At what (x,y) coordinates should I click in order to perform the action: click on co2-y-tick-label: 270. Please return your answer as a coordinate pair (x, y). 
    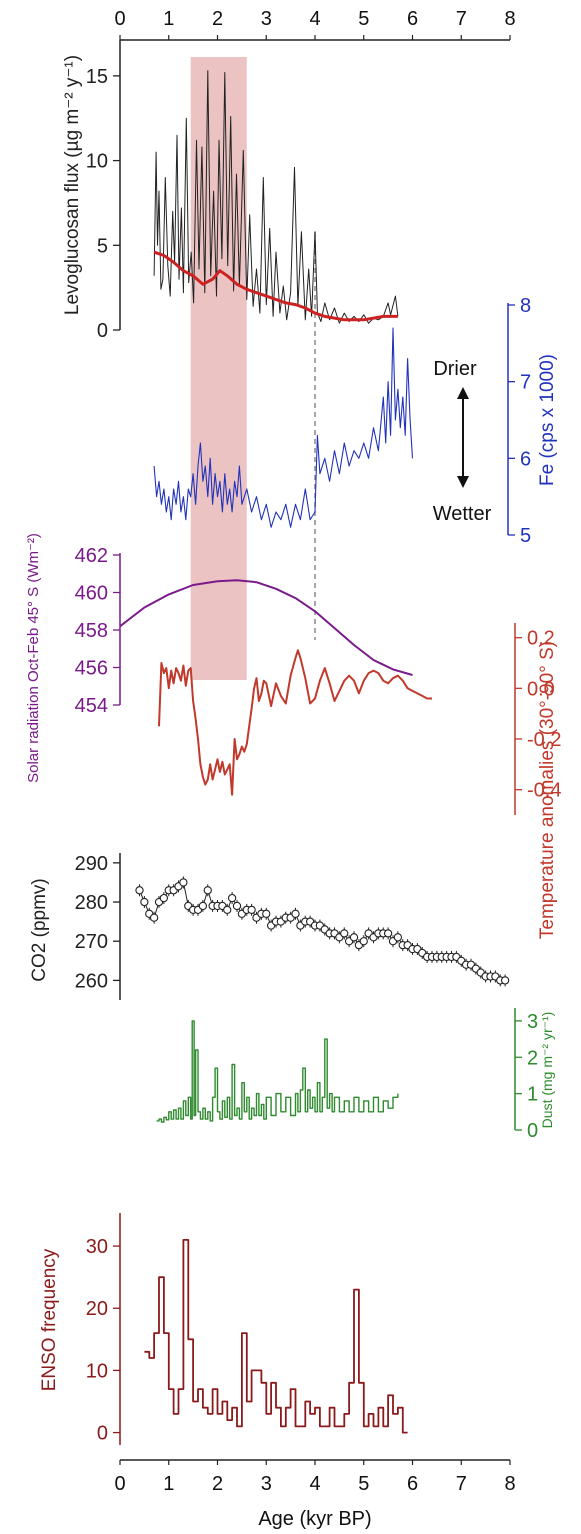
    Looking at the image, I should click on (91, 942).